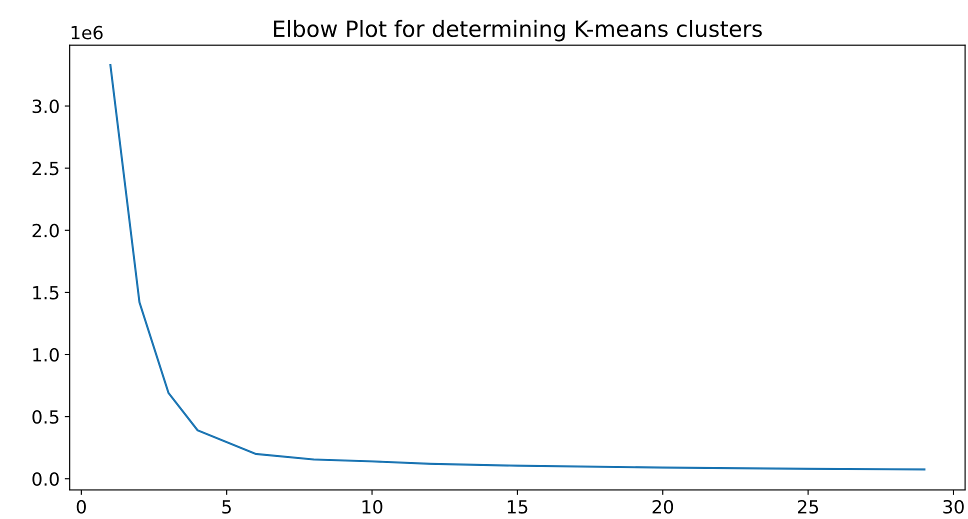 Image resolution: width=968 pixels, height=519 pixels. What do you see at coordinates (45, 293) in the screenshot?
I see `y-tick-label: 1.5` at bounding box center [45, 293].